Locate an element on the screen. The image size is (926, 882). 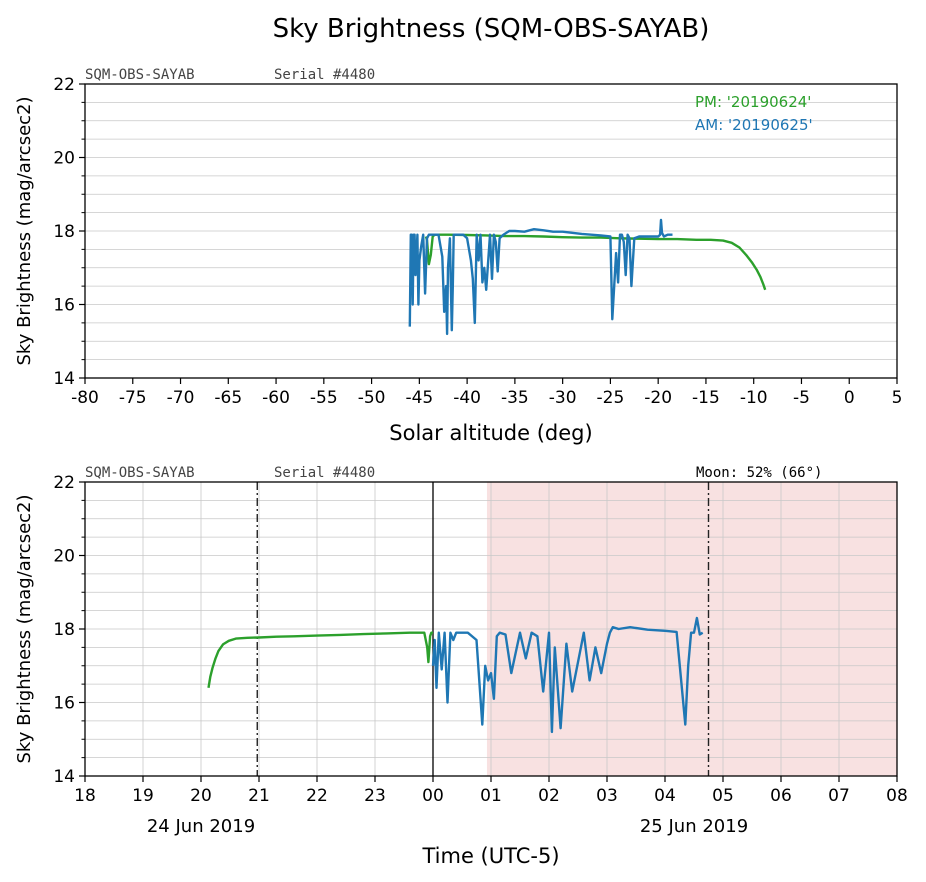
x-tick-label: -60 is located at coordinates (276, 398).